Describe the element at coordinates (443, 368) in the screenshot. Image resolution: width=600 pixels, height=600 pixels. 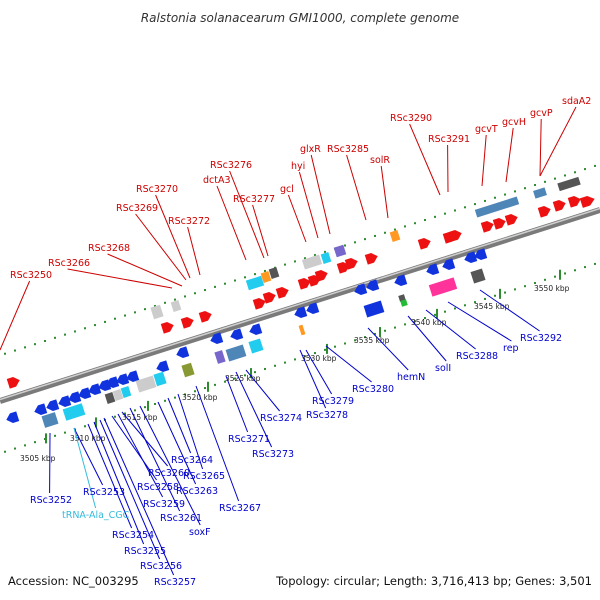
I see `gene-label-soli: solI` at that location.